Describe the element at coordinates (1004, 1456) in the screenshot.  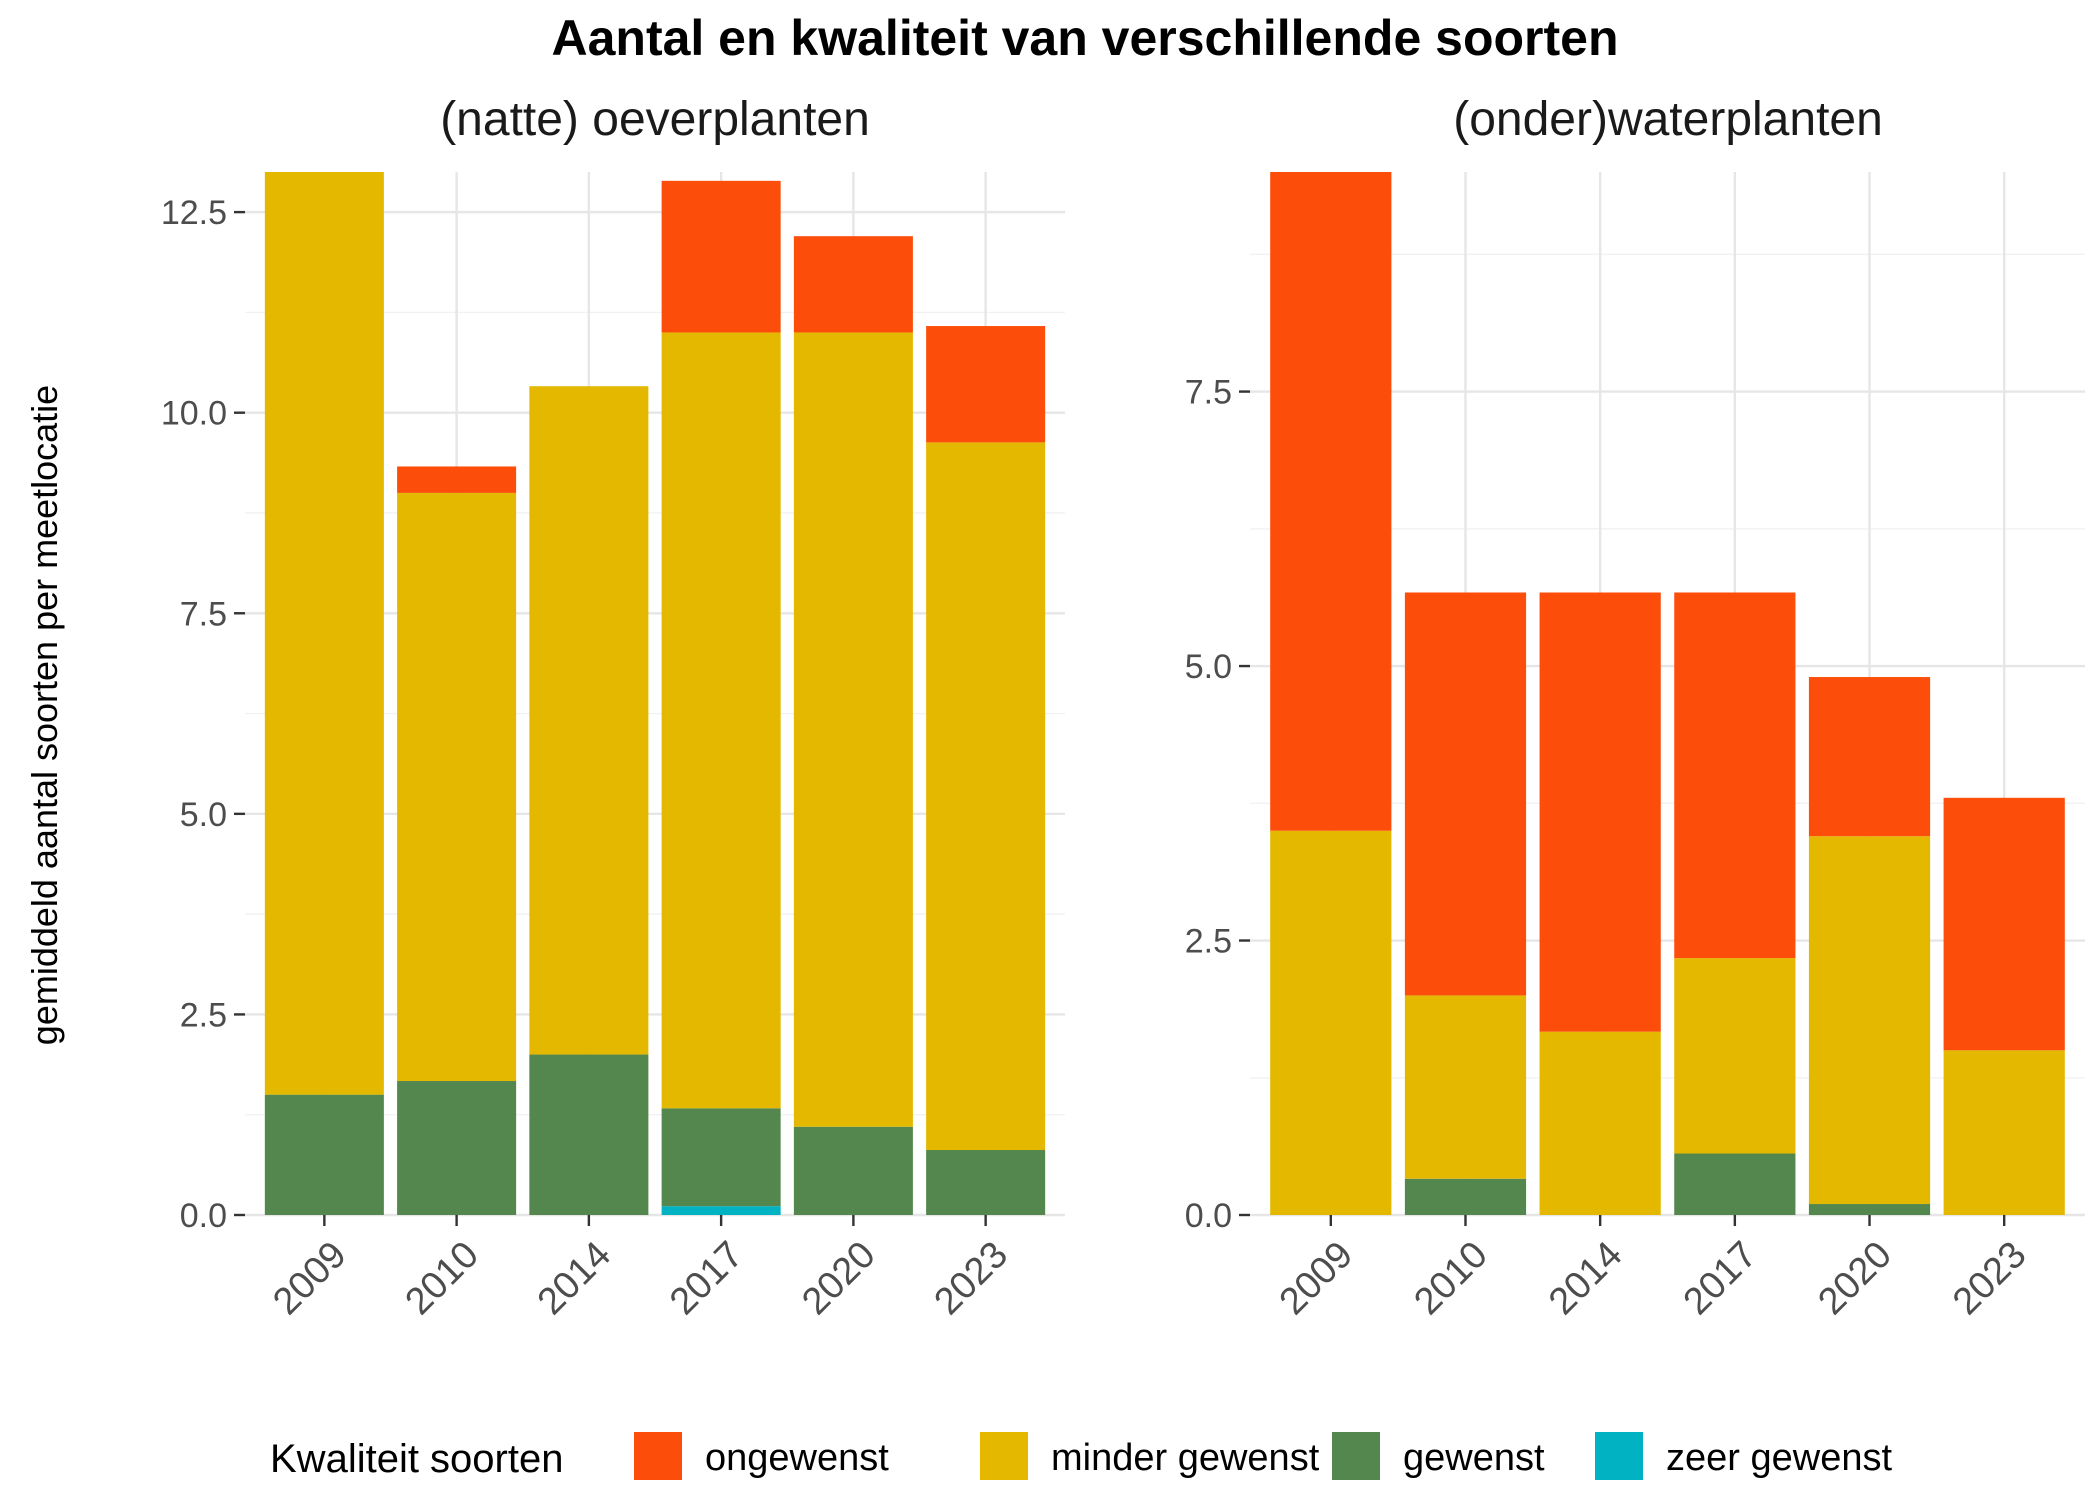
I see `legend-swatch-minder-gewenst` at that location.